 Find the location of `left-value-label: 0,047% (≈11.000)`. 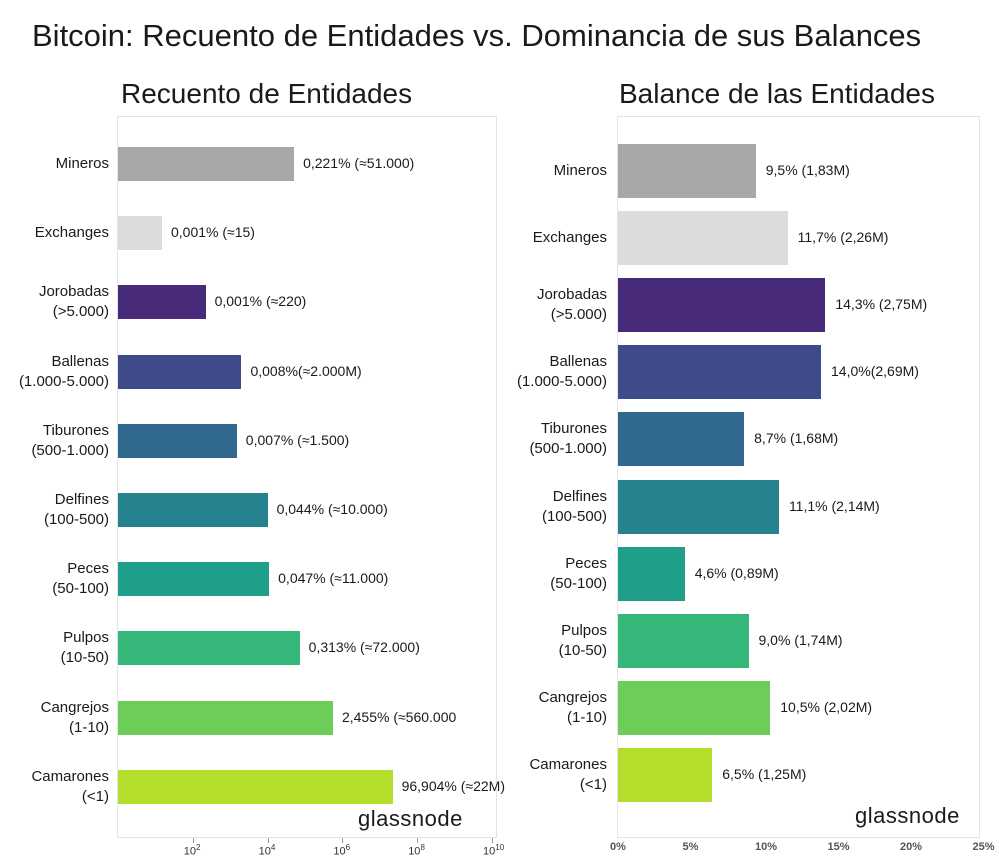

left-value-label: 0,047% (≈11.000) is located at coordinates (333, 578).